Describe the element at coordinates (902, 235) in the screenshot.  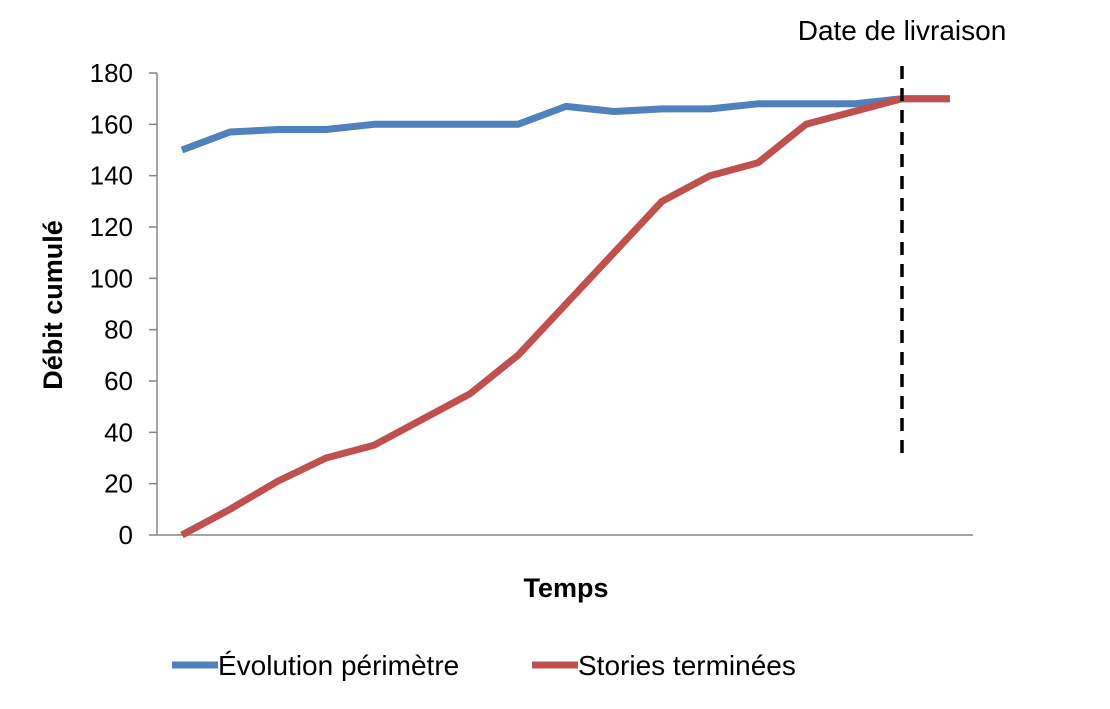
I see `delivery-date-marker: Date de livraison` at that location.